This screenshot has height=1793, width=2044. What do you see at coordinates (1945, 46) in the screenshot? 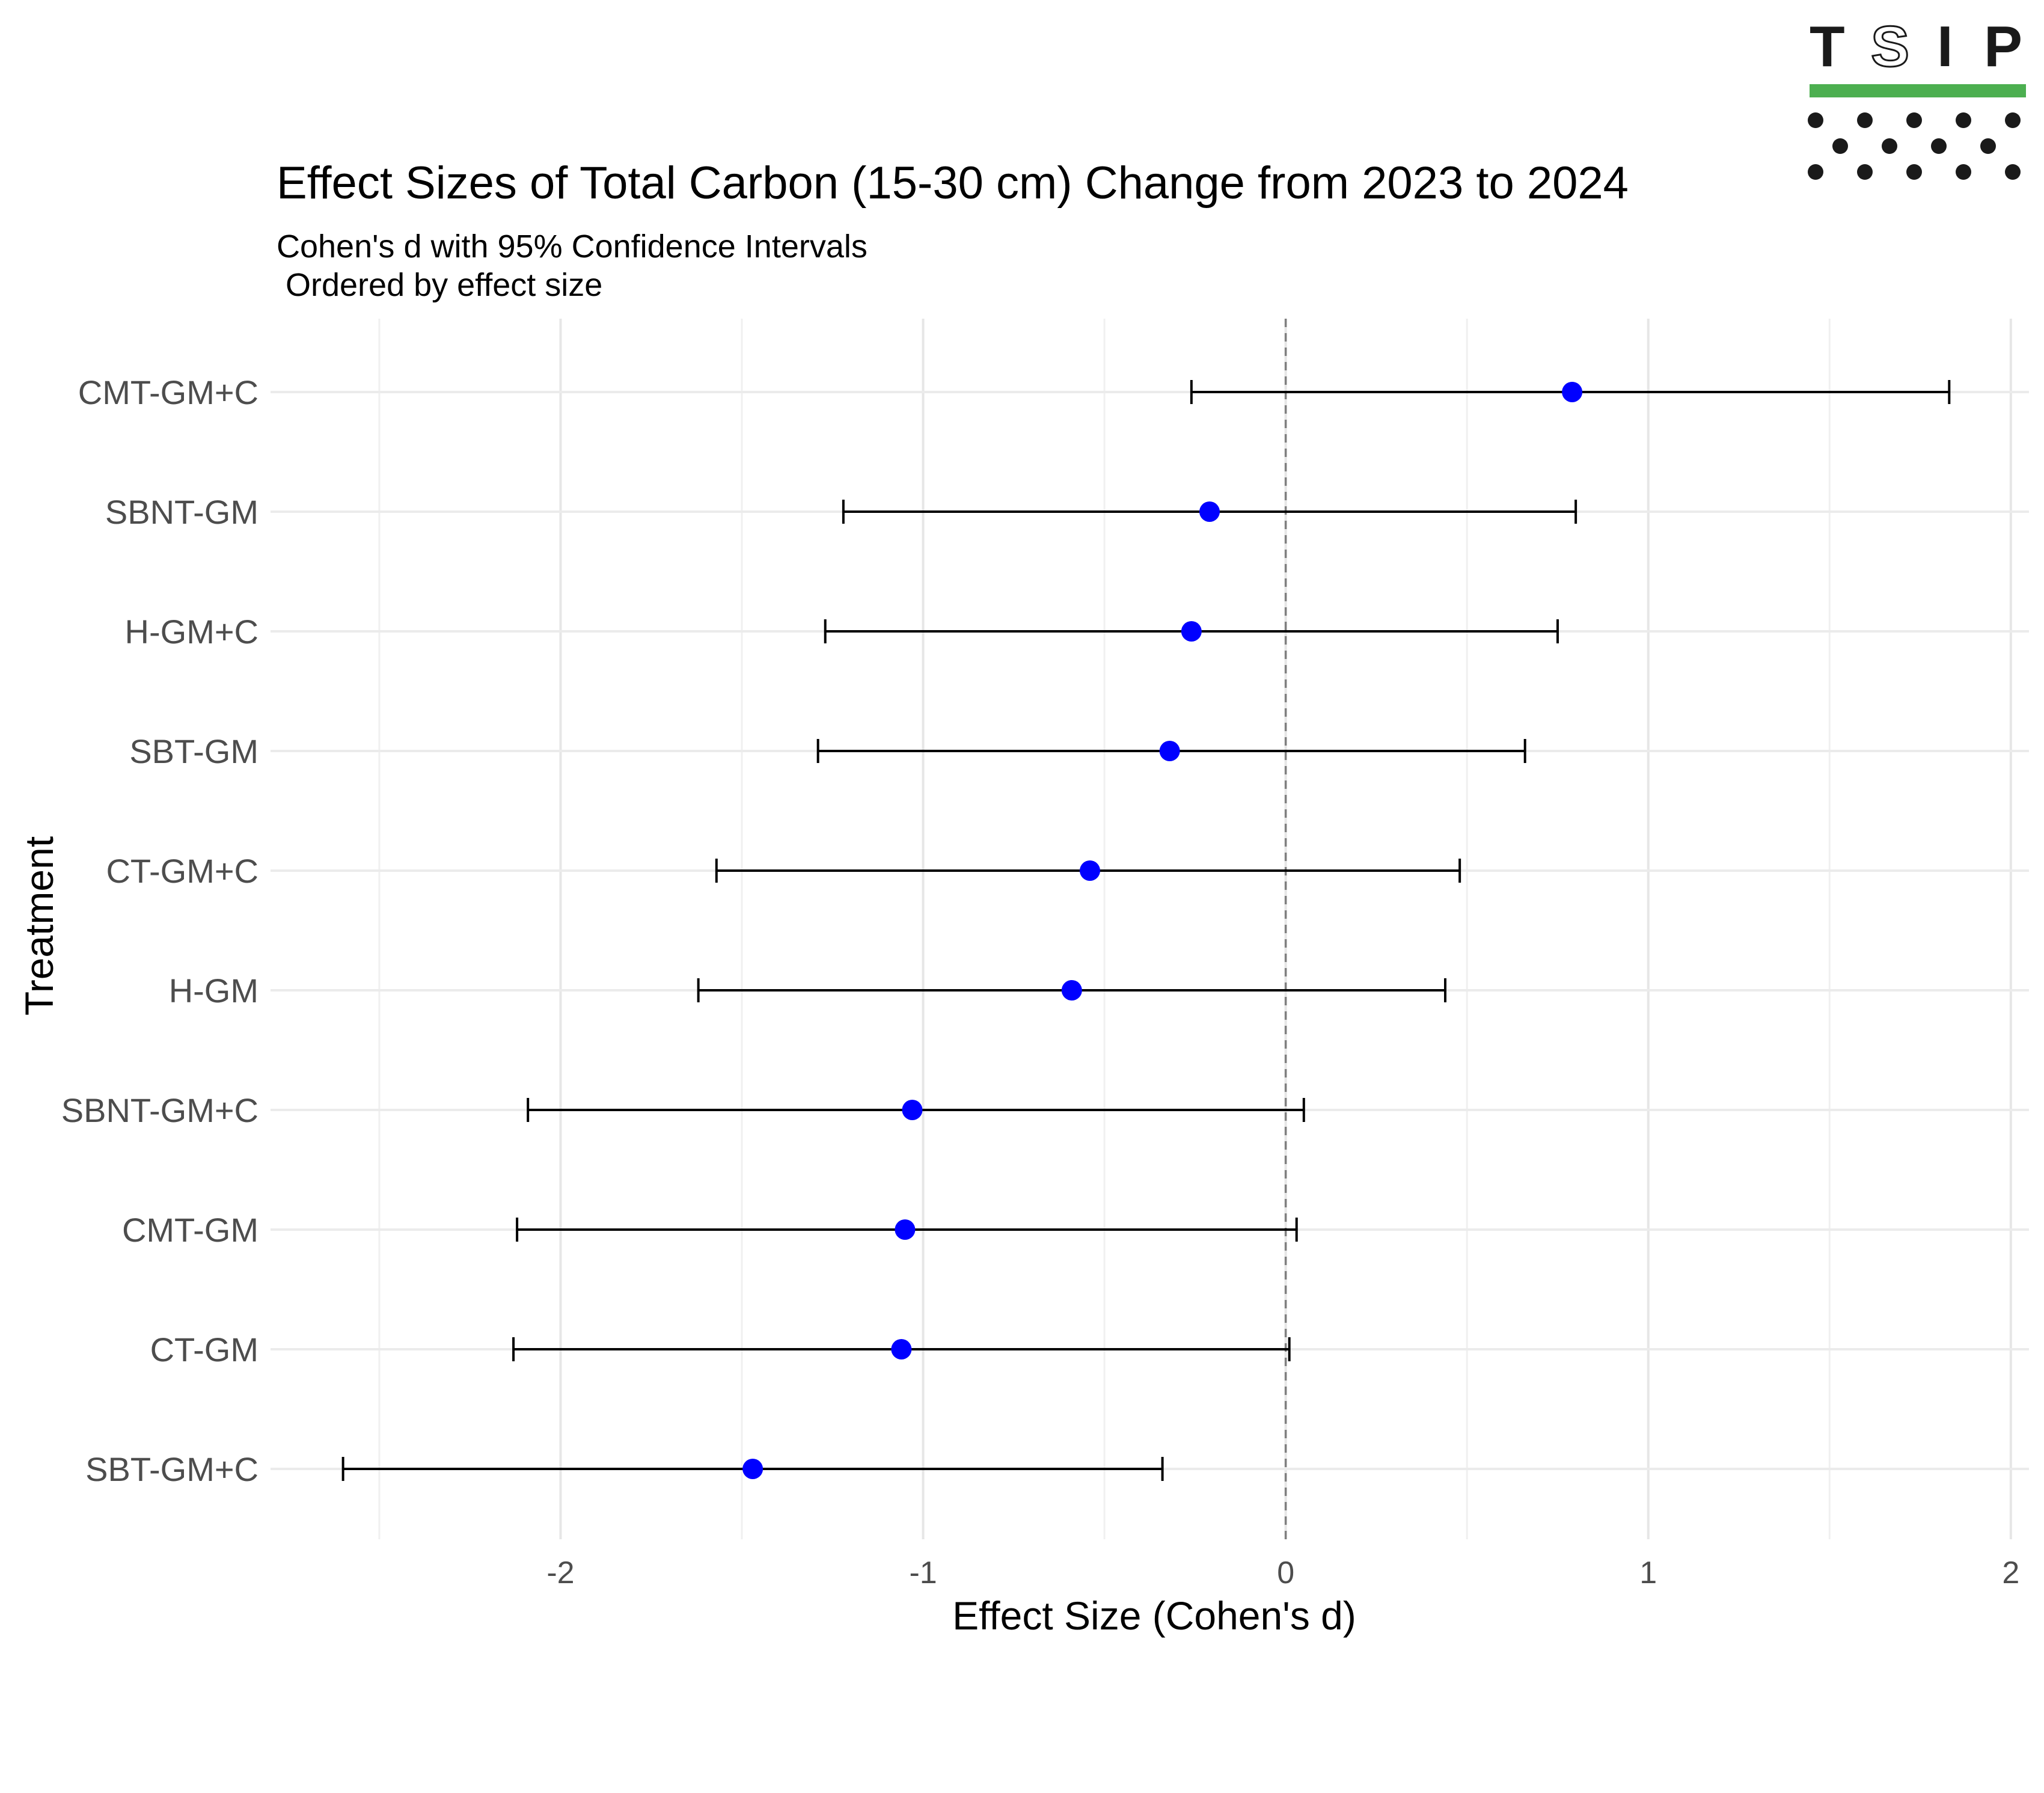
I see `logo-letter-i: I` at bounding box center [1945, 46].